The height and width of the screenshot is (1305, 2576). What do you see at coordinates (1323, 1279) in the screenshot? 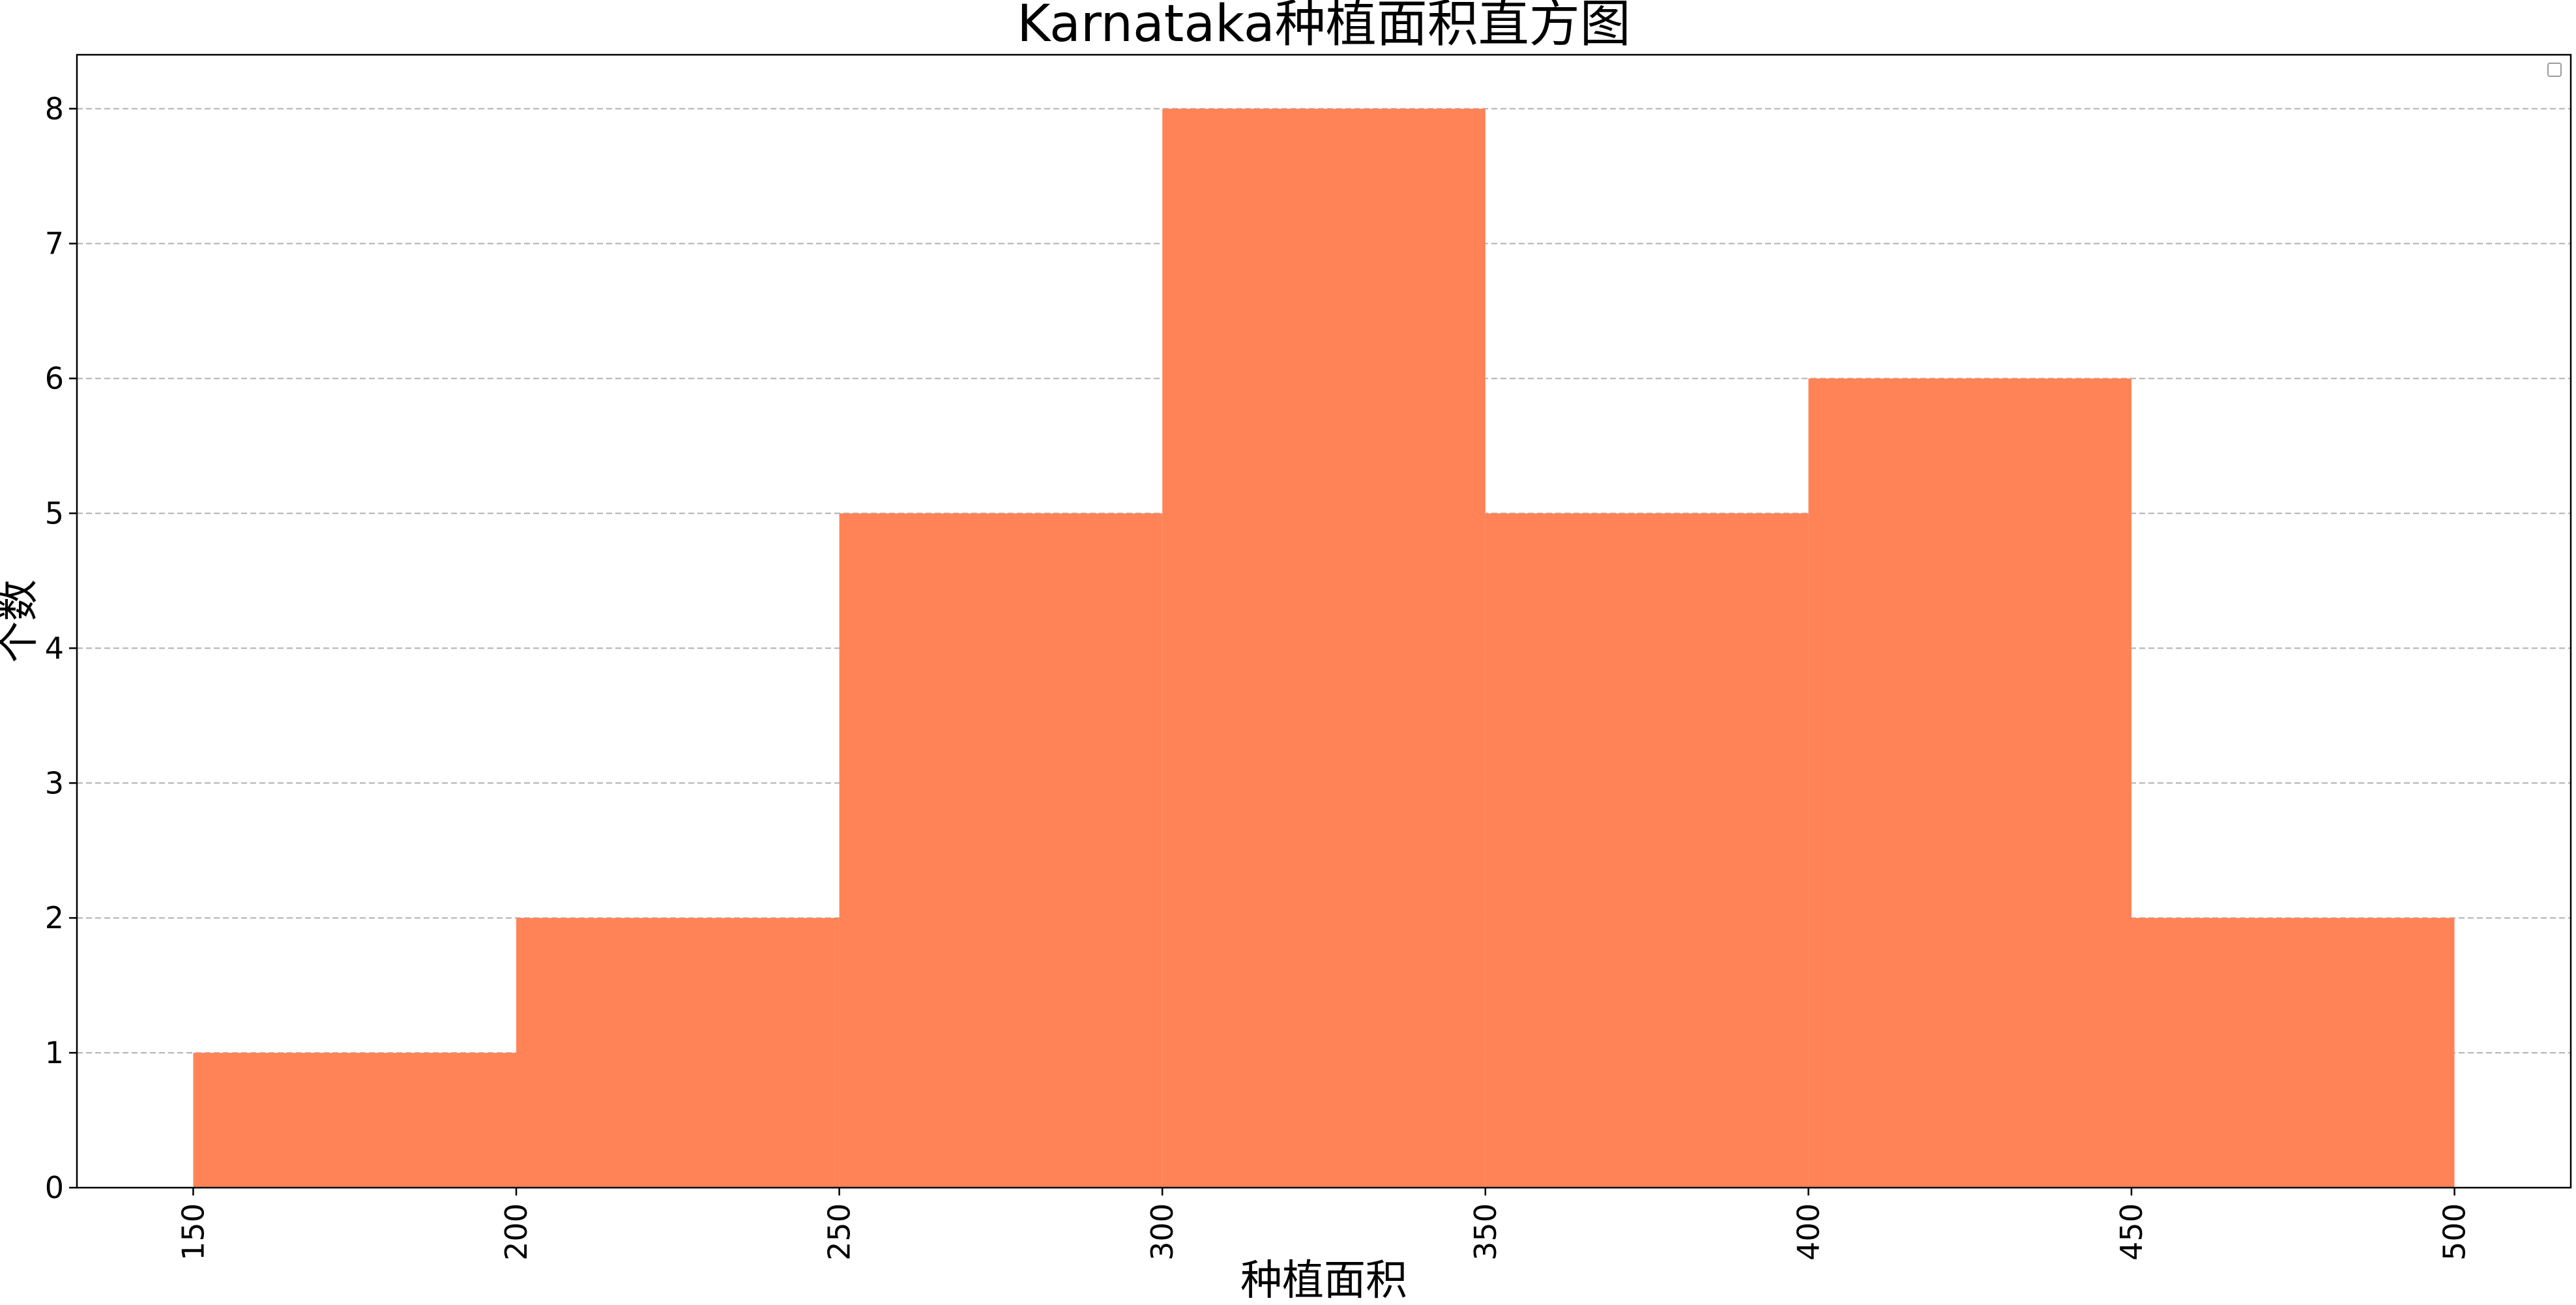
I see `x-axis-label: 种植面积` at bounding box center [1323, 1279].